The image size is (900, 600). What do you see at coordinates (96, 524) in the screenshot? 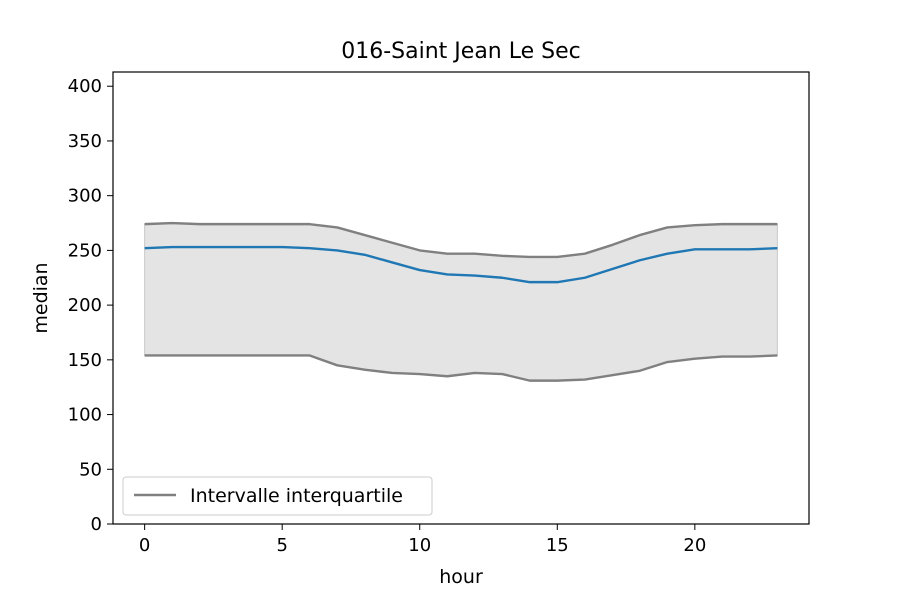
I see `y-tick-label: 0` at bounding box center [96, 524].